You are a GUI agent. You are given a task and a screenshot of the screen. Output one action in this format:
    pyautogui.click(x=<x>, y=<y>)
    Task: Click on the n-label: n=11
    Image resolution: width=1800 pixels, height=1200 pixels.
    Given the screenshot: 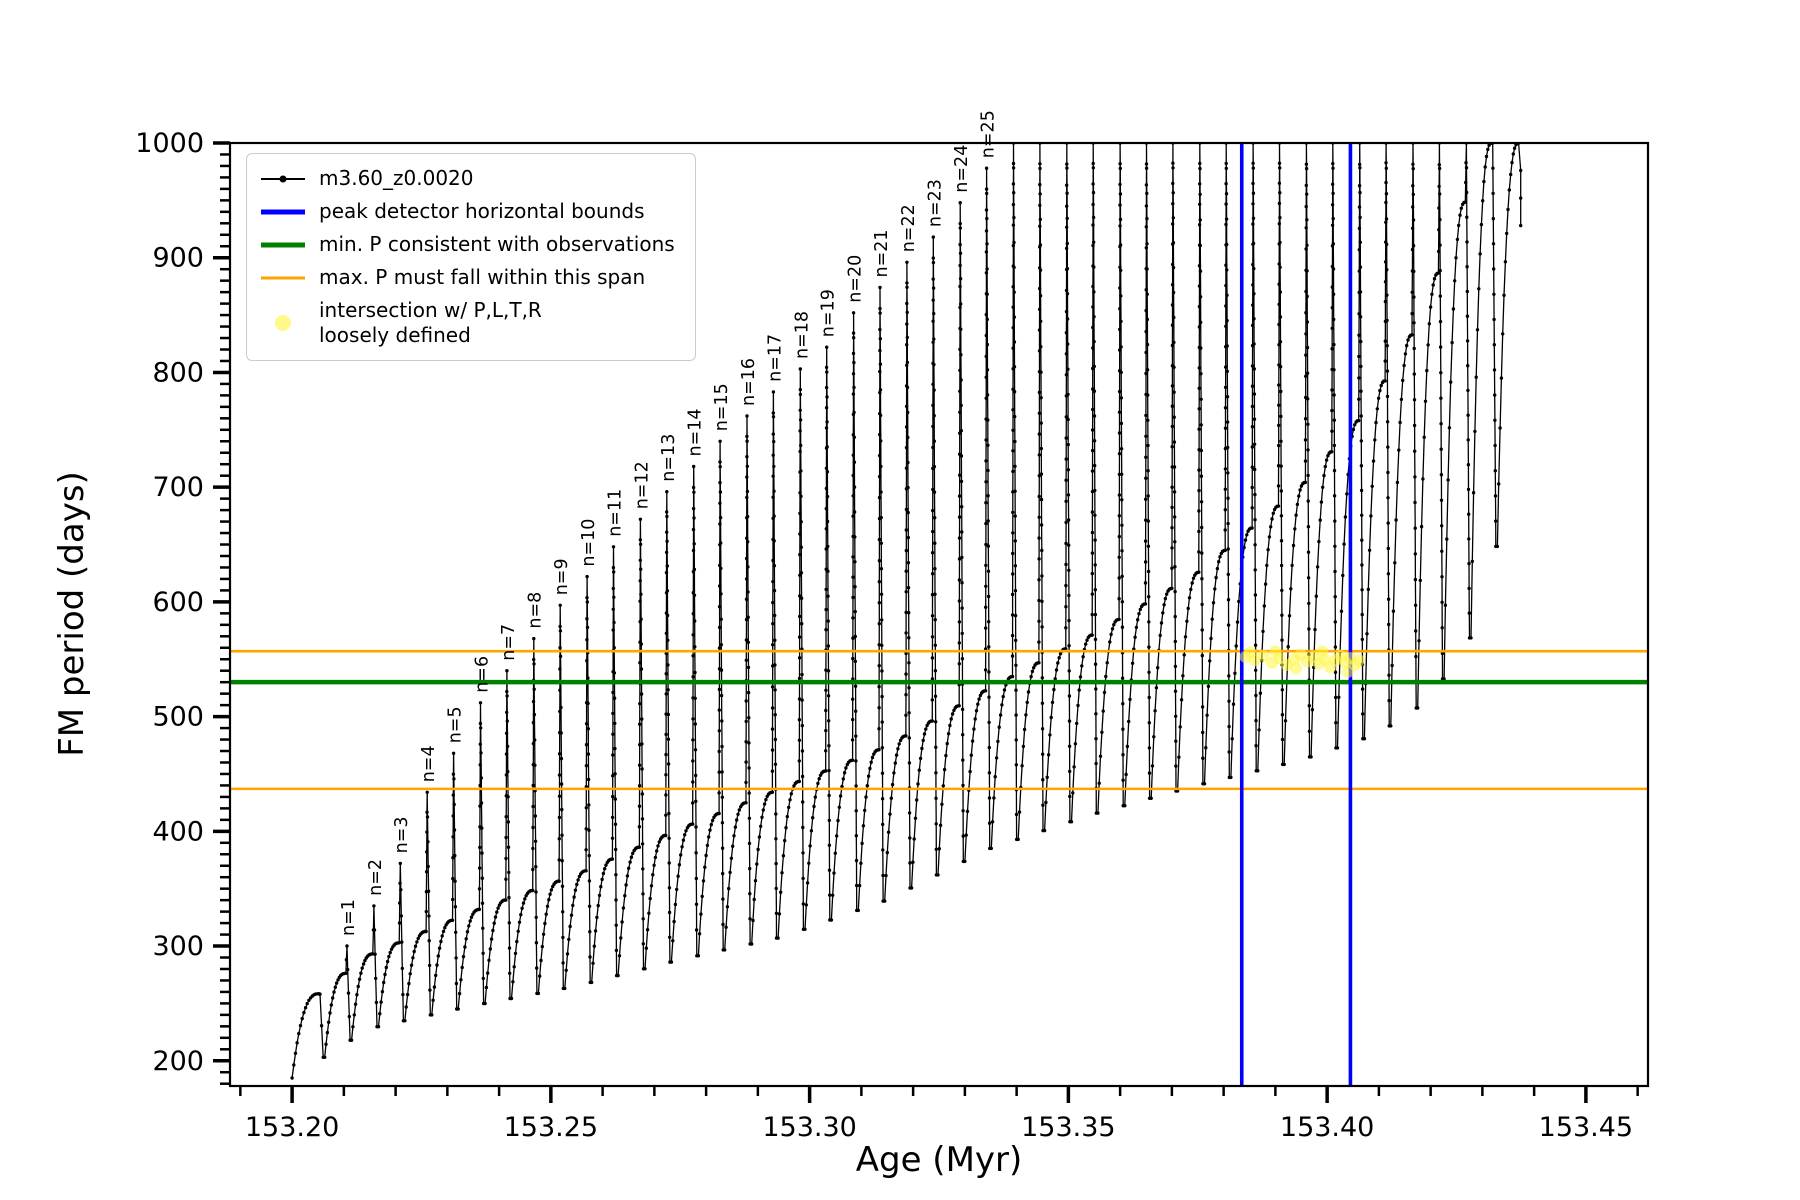 What is the action you would take?
    pyautogui.click(x=615, y=513)
    